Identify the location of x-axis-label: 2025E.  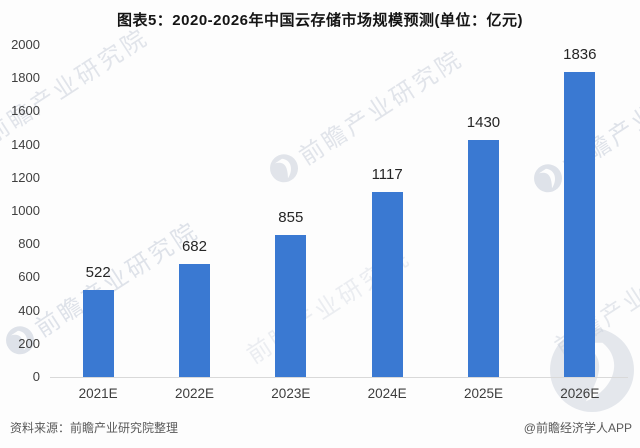
(483, 393).